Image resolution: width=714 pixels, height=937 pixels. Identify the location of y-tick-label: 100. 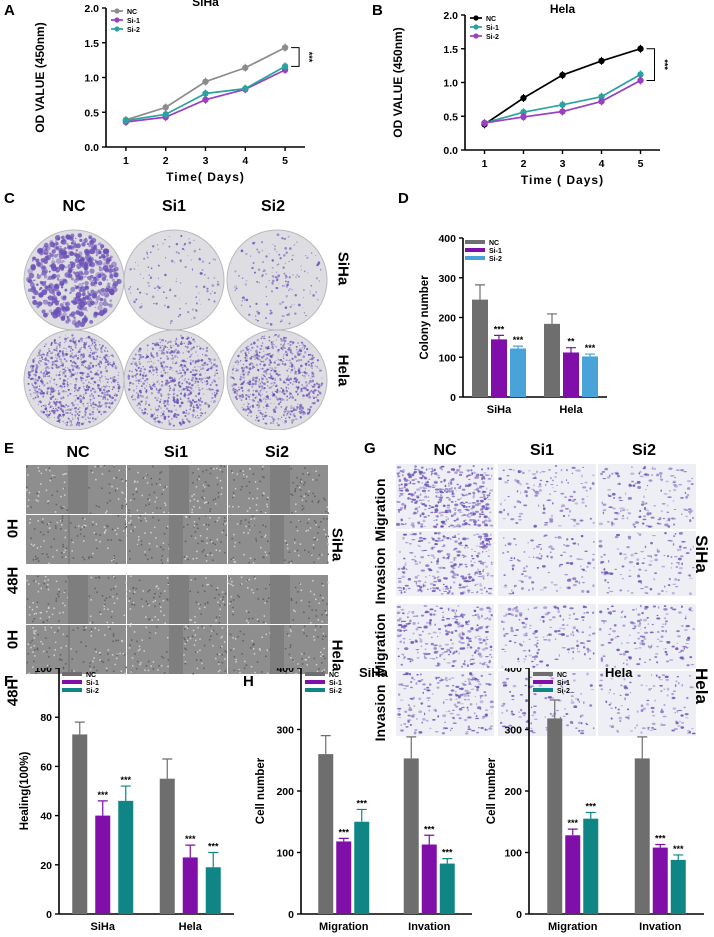
(447, 358).